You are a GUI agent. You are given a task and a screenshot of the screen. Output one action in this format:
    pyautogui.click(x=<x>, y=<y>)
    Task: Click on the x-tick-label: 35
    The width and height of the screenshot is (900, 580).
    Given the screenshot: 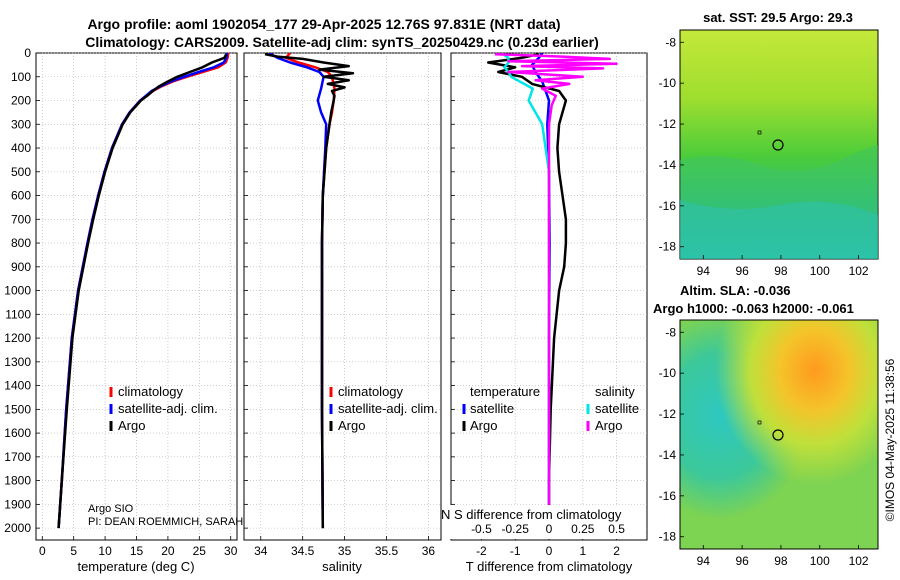 What is the action you would take?
    pyautogui.click(x=345, y=551)
    